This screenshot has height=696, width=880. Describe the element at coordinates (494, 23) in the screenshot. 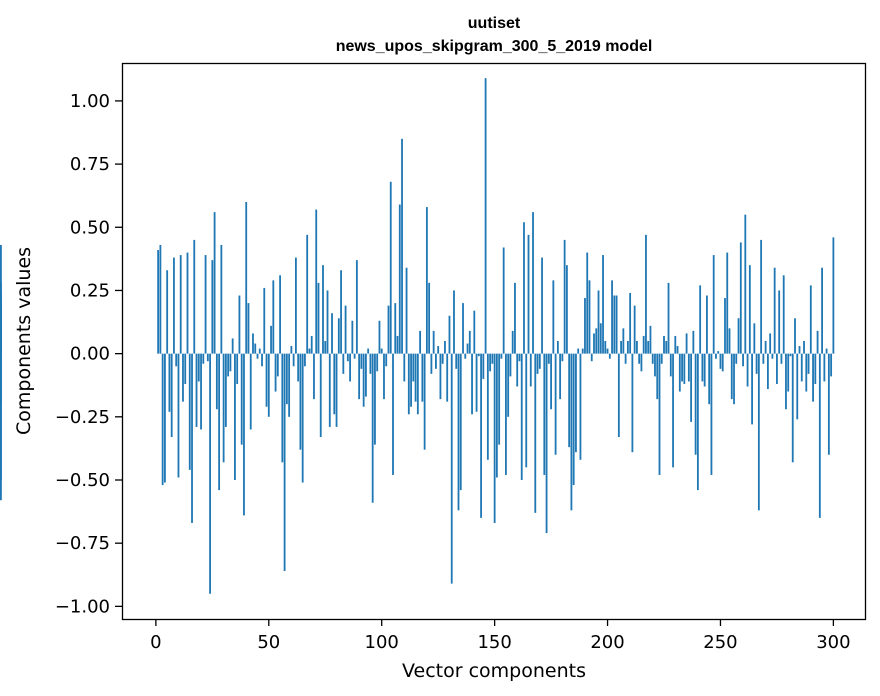

I see `chart-title: uutiset` at that location.